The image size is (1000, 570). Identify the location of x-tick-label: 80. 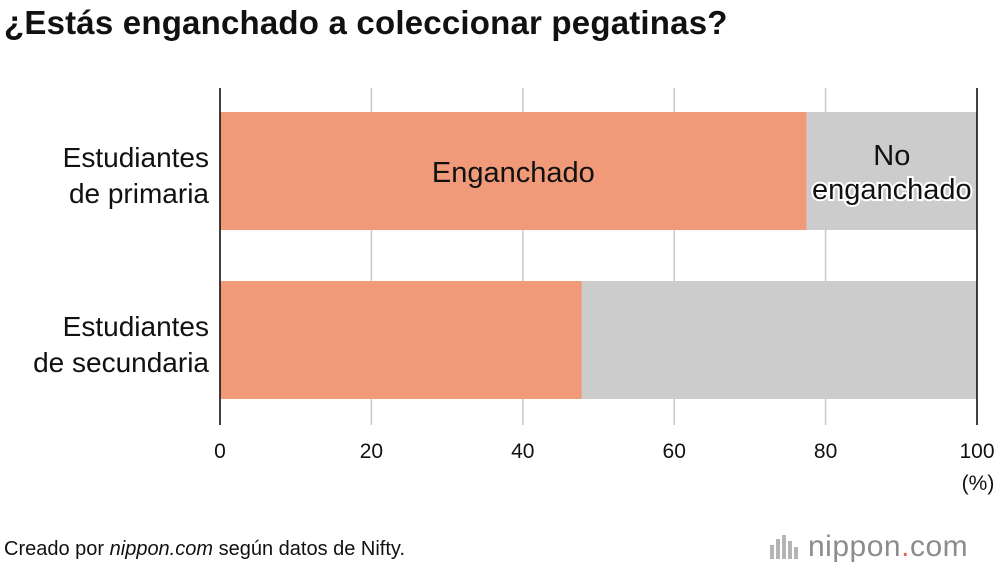
(825, 451).